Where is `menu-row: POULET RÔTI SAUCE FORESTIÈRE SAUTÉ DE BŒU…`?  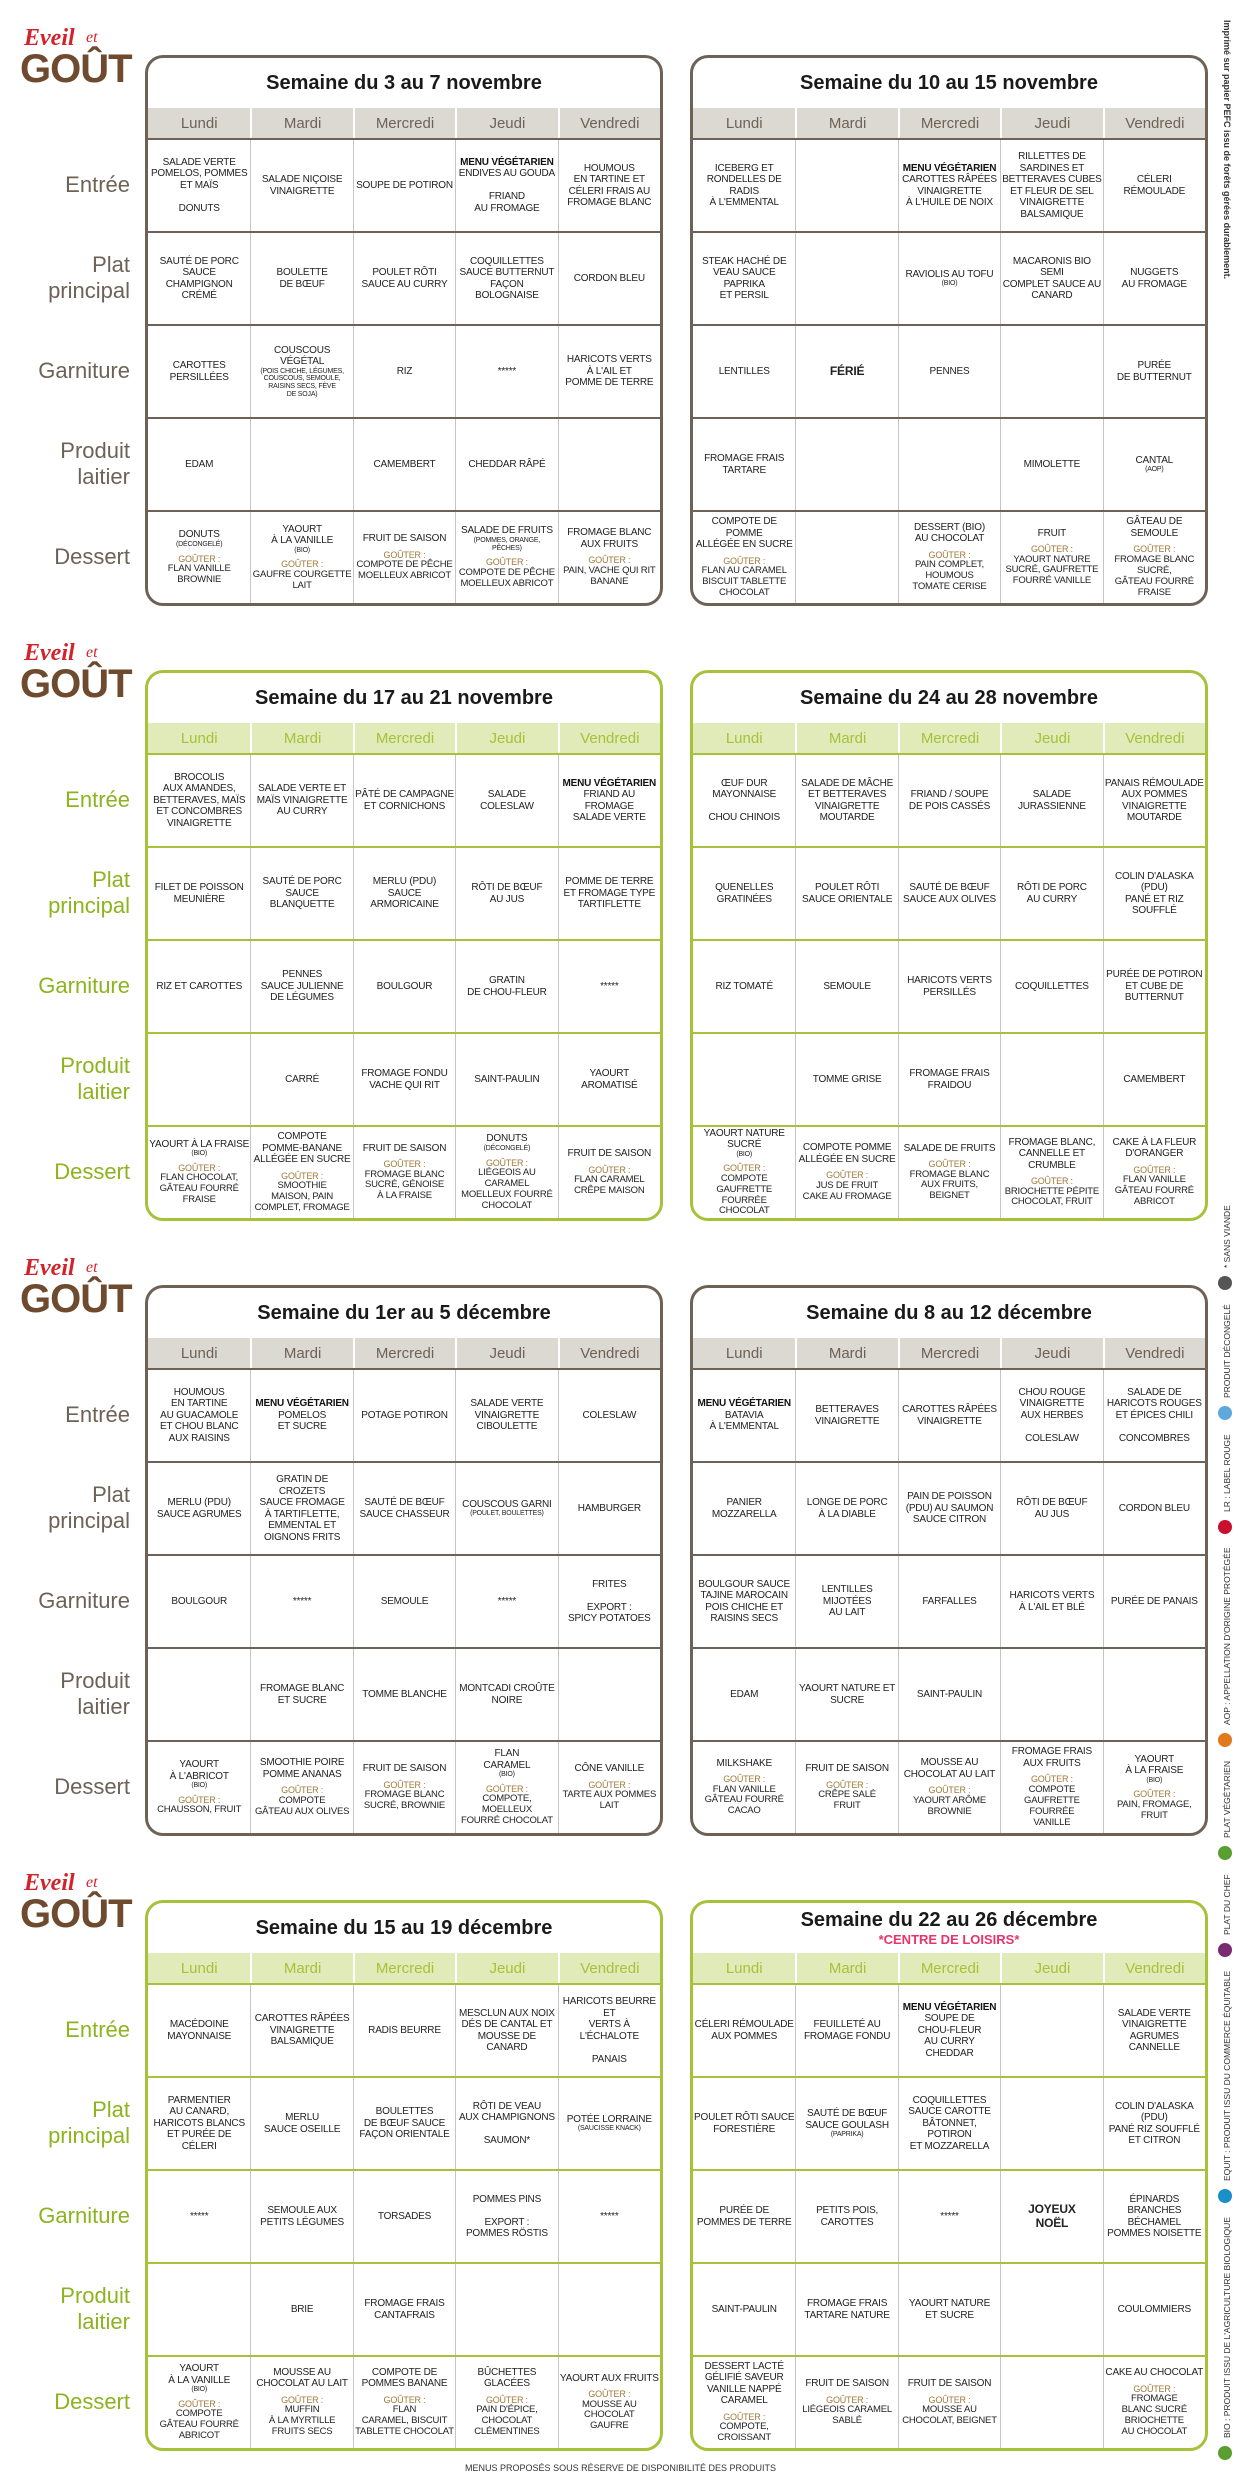
menu-row: POULET RÔTI SAUCE FORESTIÈRE SAUTÉ DE BŒU… is located at coordinates (949, 2122).